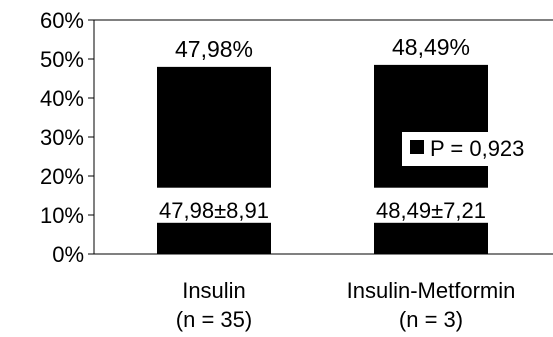  What do you see at coordinates (214, 210) in the screenshot?
I see `inner-data-label: 47,98±8,91` at bounding box center [214, 210].